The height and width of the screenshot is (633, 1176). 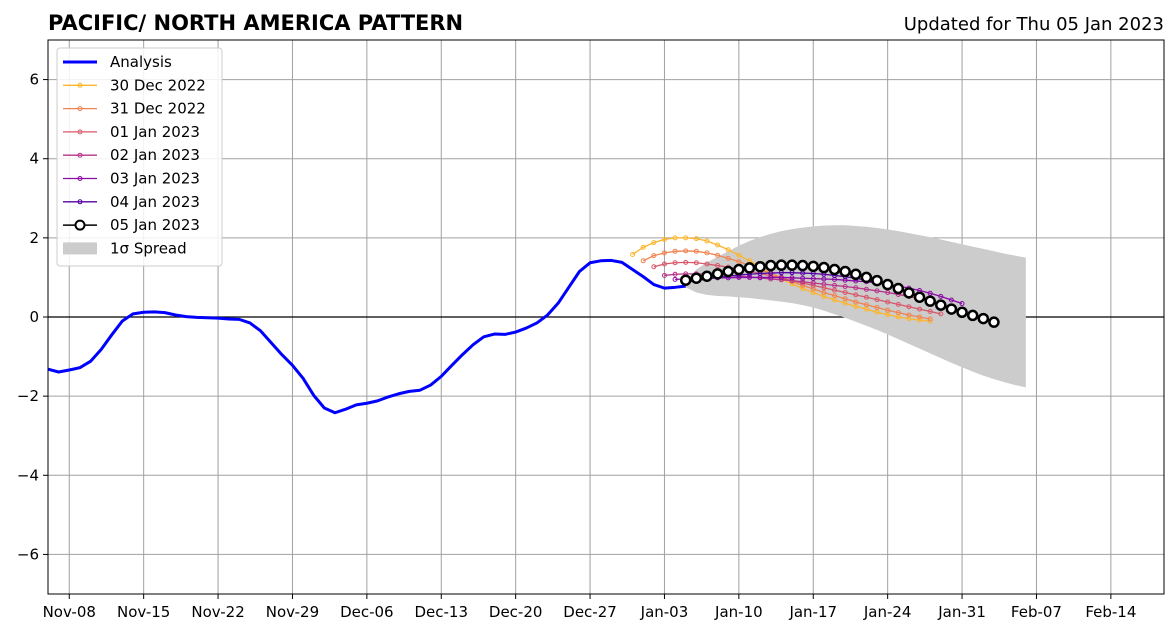 I want to click on legend-spread-swatch, so click(x=80, y=248).